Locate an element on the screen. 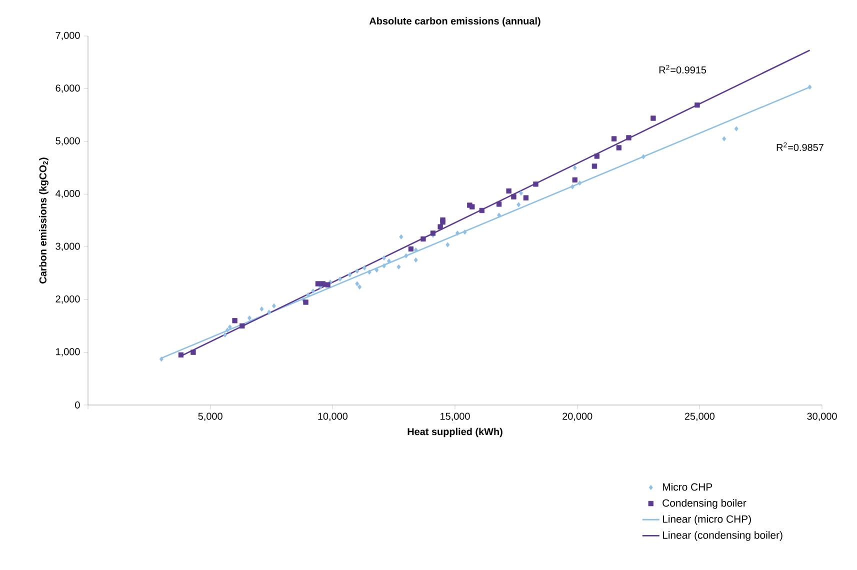 Image resolution: width=857 pixels, height=570 pixels. y-tick-label: 7,000 is located at coordinates (68, 36).